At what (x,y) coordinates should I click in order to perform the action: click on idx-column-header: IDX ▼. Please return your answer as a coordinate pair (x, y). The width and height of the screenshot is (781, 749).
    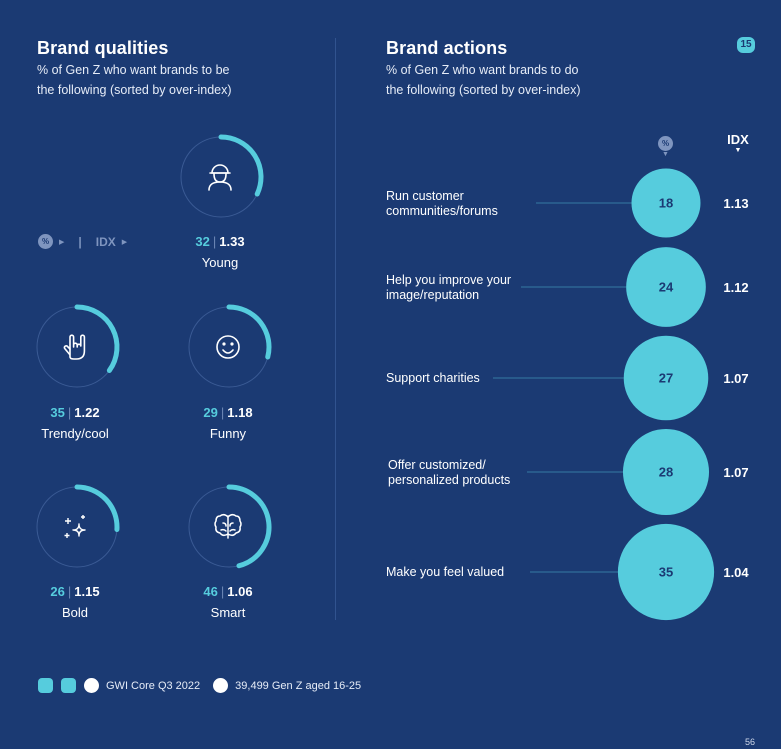
    Looking at the image, I should click on (738, 143).